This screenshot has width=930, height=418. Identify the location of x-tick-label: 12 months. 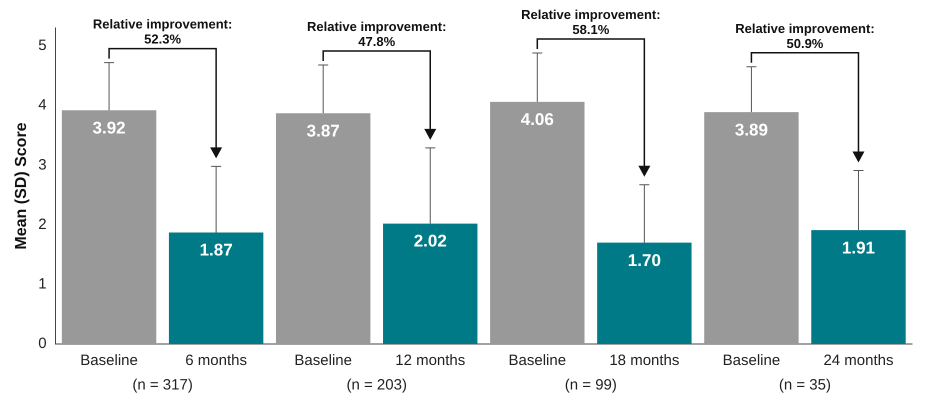
(430, 361).